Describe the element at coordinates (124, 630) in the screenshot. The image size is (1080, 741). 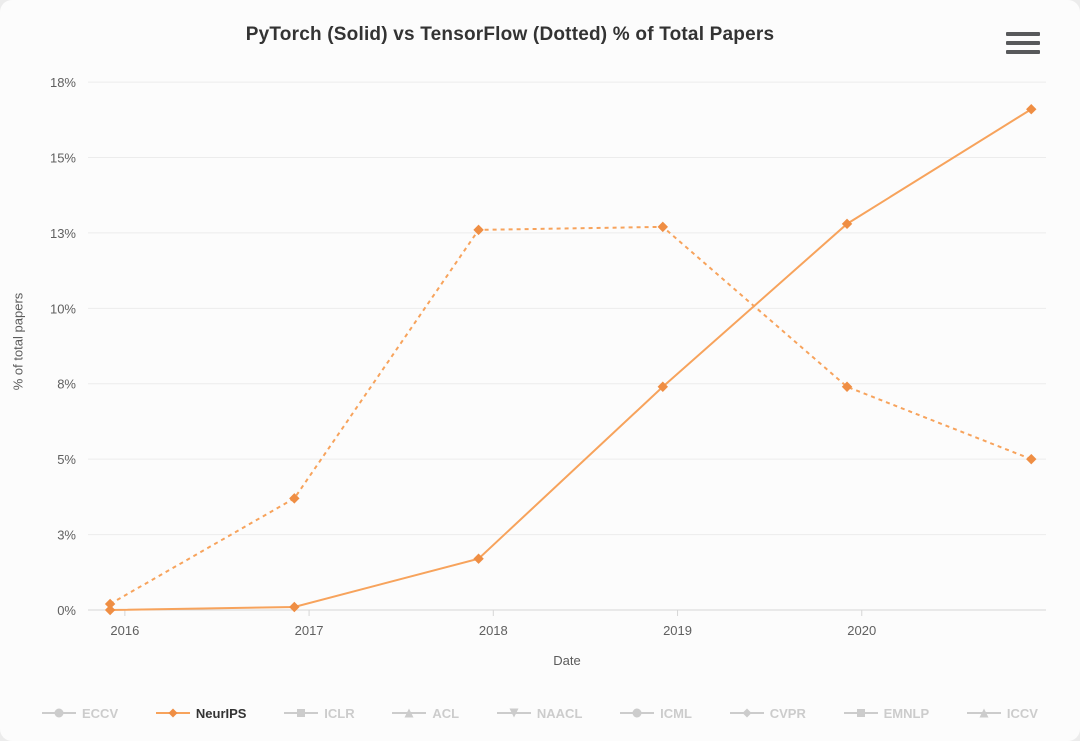
I see `x-tick-label: 2016` at that location.